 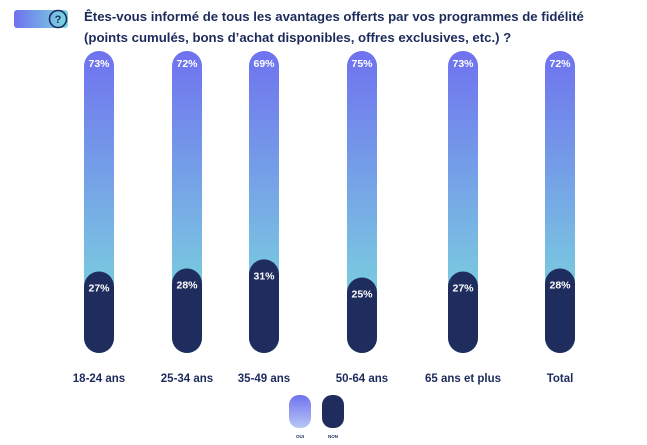 What do you see at coordinates (300, 436) in the screenshot?
I see `legend-oui-label: OUI` at bounding box center [300, 436].